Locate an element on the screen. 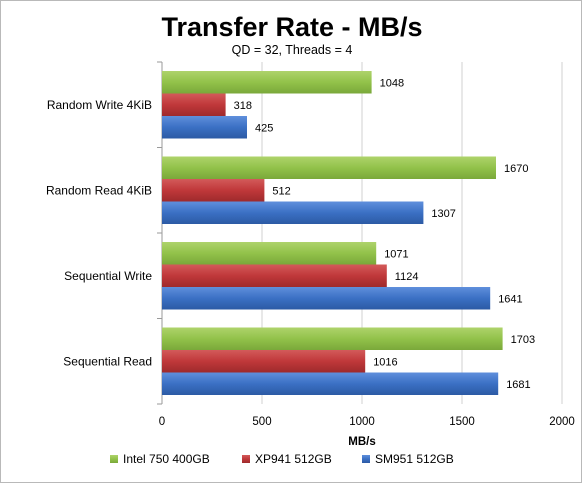 The height and width of the screenshot is (483, 582). data-label: 1048 is located at coordinates (392, 83).